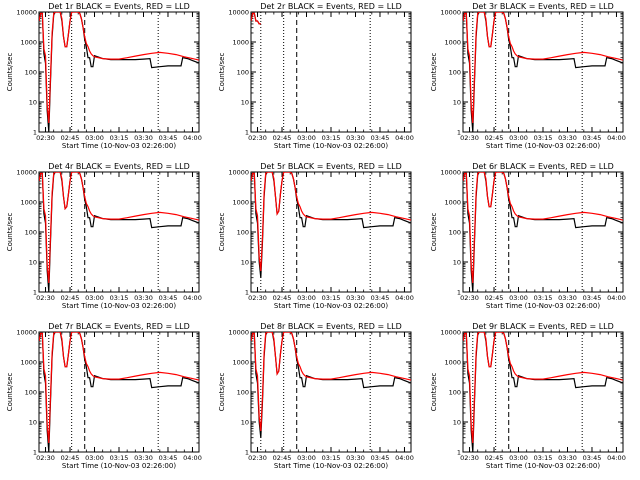  What do you see at coordinates (543, 326) in the screenshot?
I see `chart-title: Det 9r BLACK = Events, RED = LLD` at bounding box center [543, 326].